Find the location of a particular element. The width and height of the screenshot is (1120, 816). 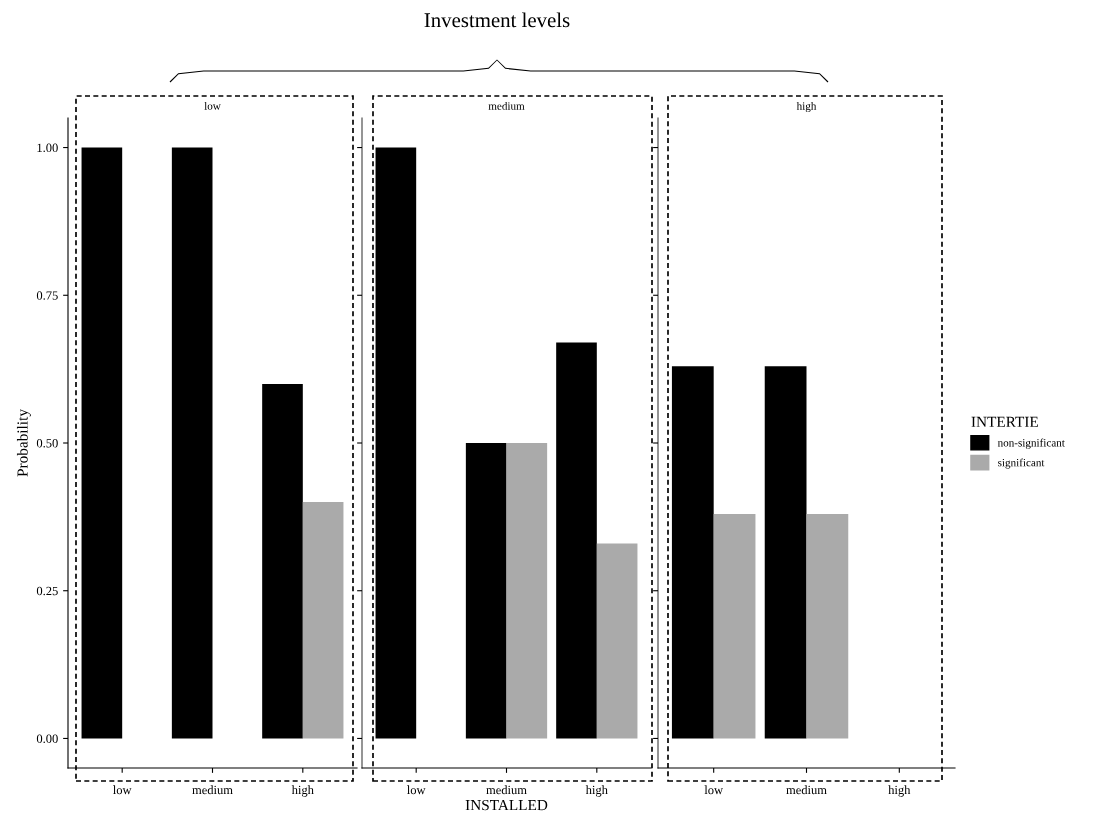

y-axis-title: Probability is located at coordinates (23, 443).